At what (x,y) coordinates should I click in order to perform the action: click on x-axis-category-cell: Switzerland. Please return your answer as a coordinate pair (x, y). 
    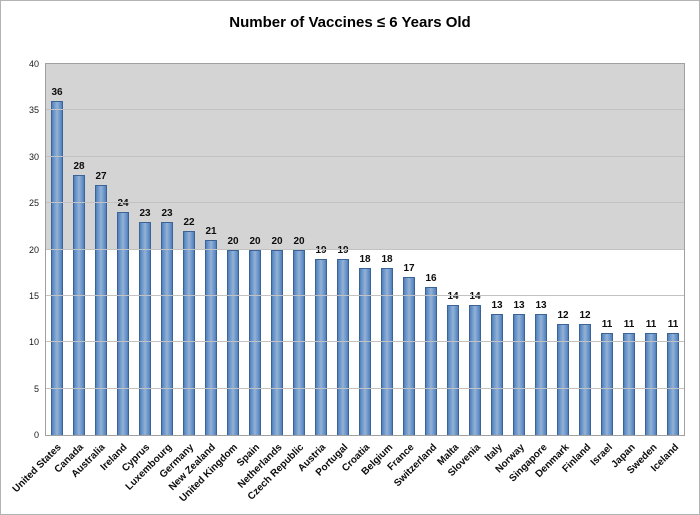
    Looking at the image, I should click on (417, 475).